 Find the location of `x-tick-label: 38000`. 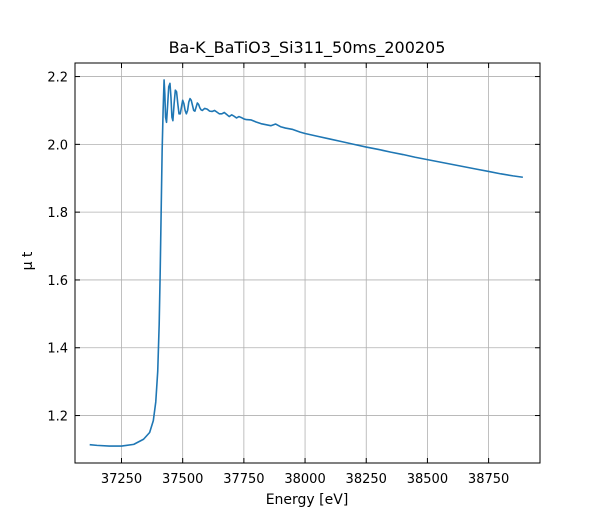

x-tick-label: 38000 is located at coordinates (304, 479).